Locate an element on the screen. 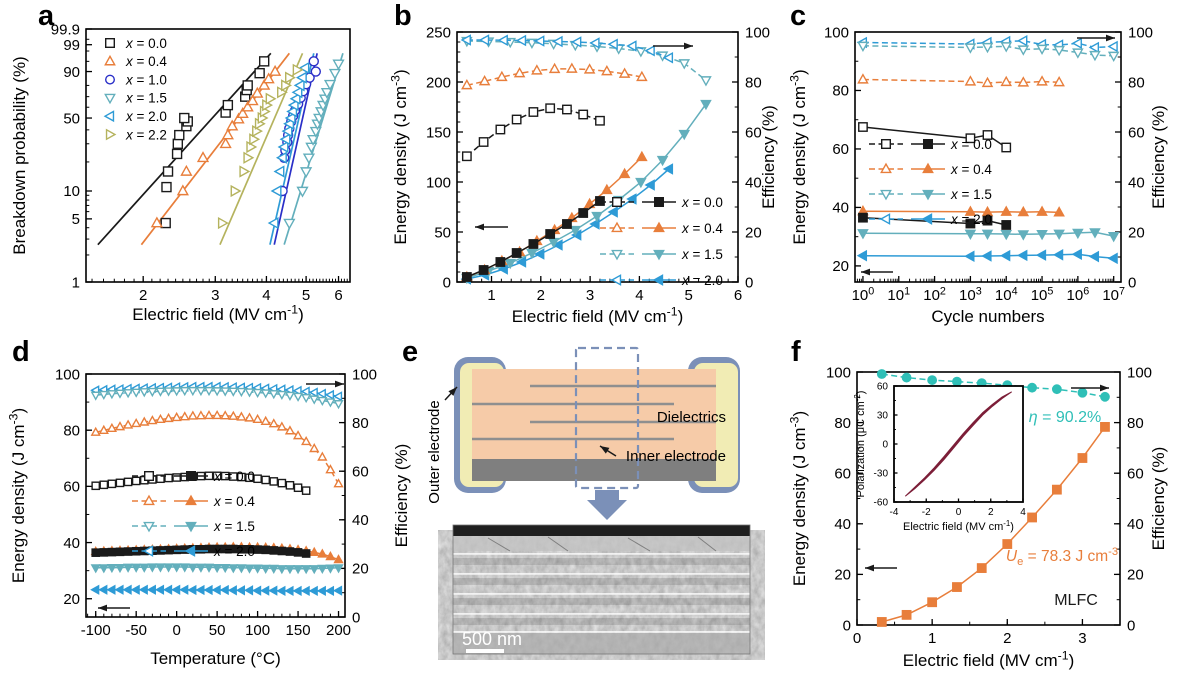  svg-text: x = 2.2 is located at coordinates (146, 134).